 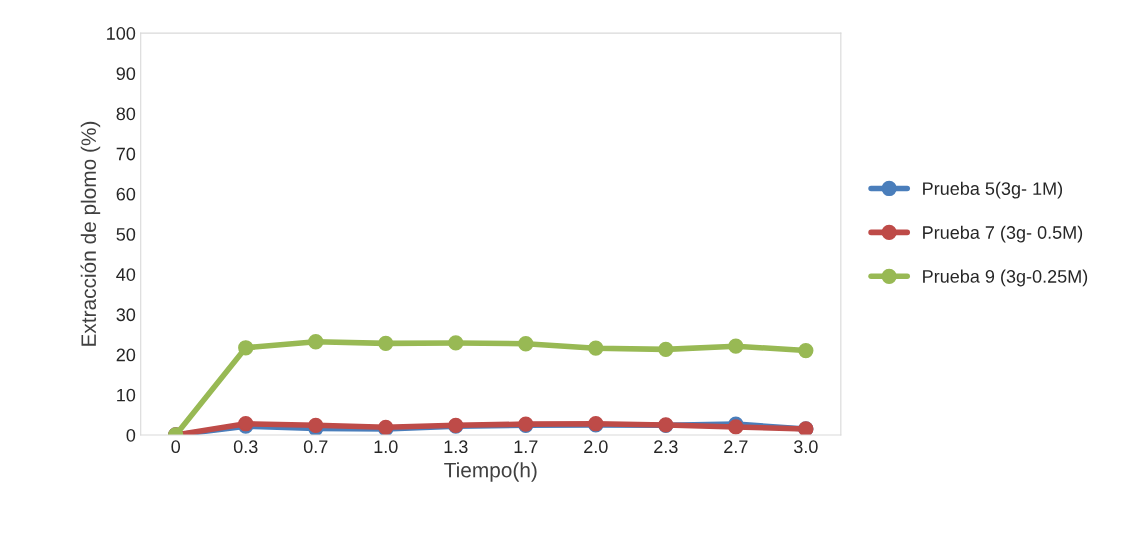 I want to click on y-tick-label: 50, so click(x=126, y=234).